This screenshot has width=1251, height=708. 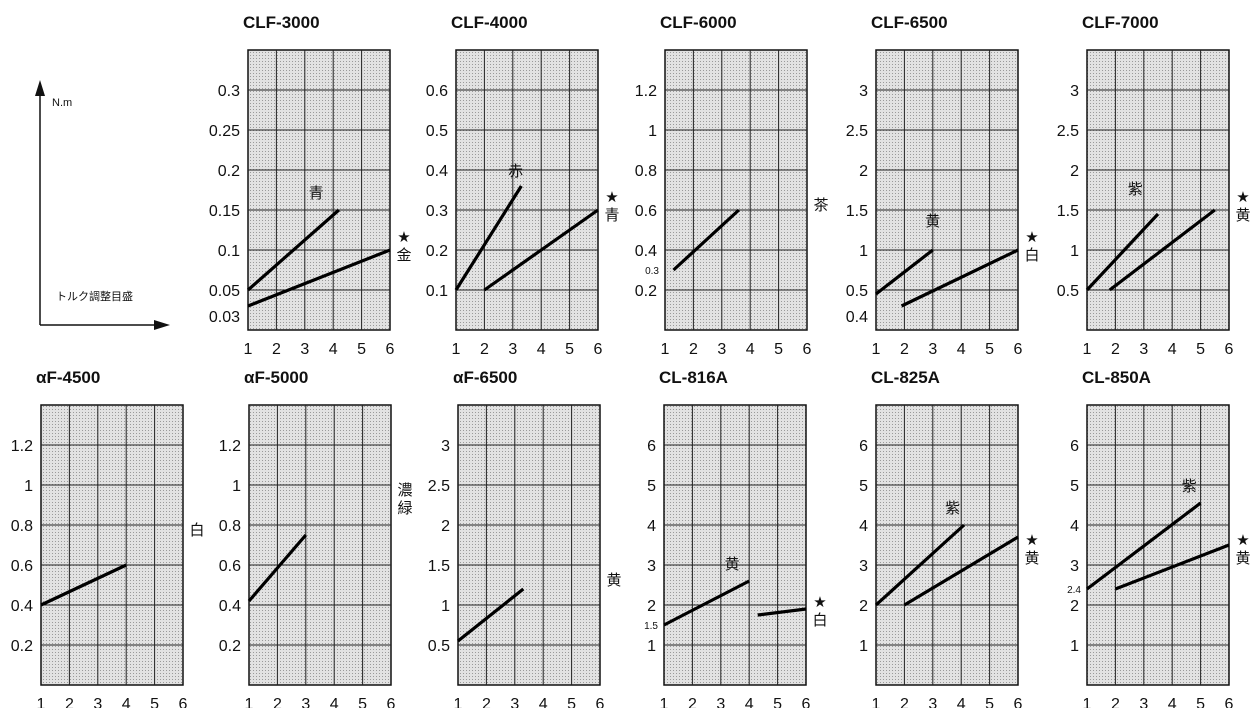 I want to click on chart-title: CLF-4000, so click(x=489, y=22).